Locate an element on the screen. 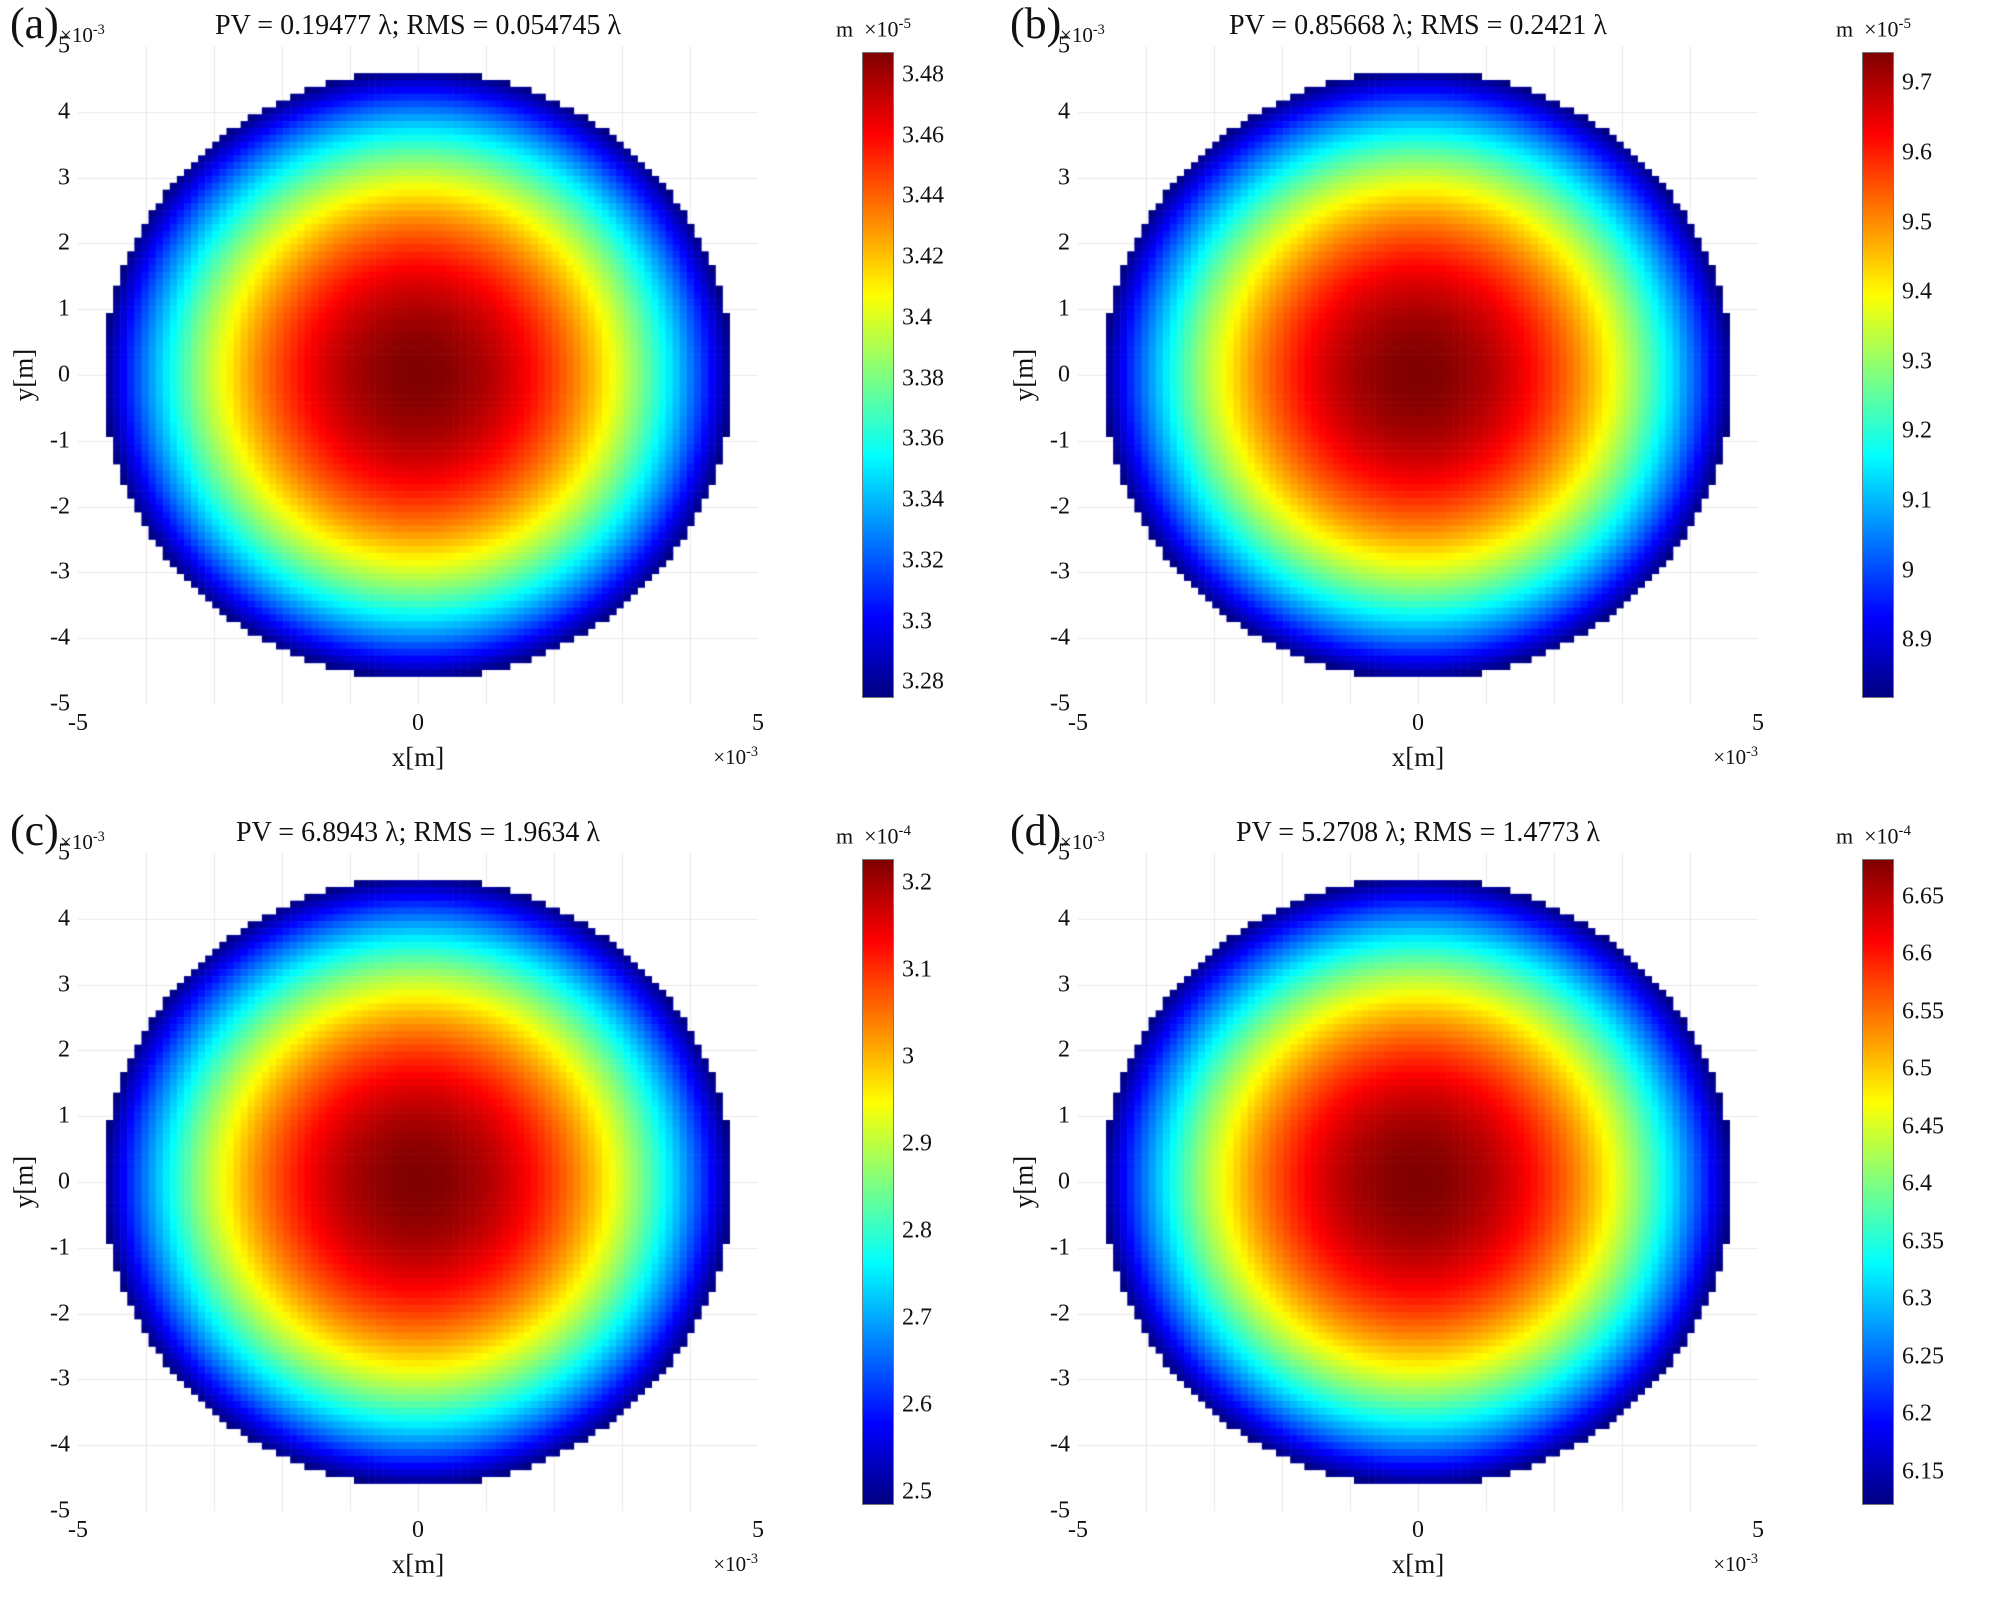 The image size is (2000, 1614). colorbar-tick-label: 9.3 is located at coordinates (1917, 361).